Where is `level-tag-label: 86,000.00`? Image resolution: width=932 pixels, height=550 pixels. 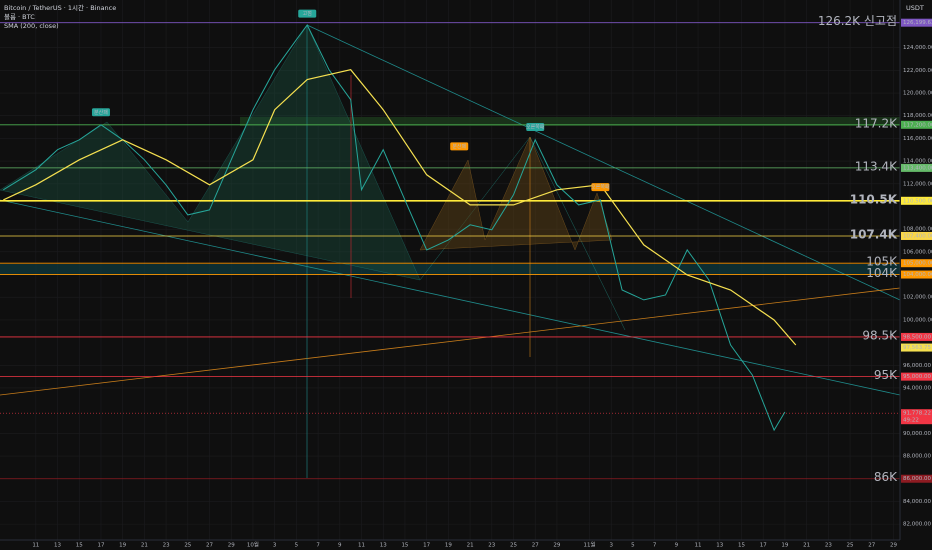 level-tag-label: 86,000.00 is located at coordinates (917, 479).